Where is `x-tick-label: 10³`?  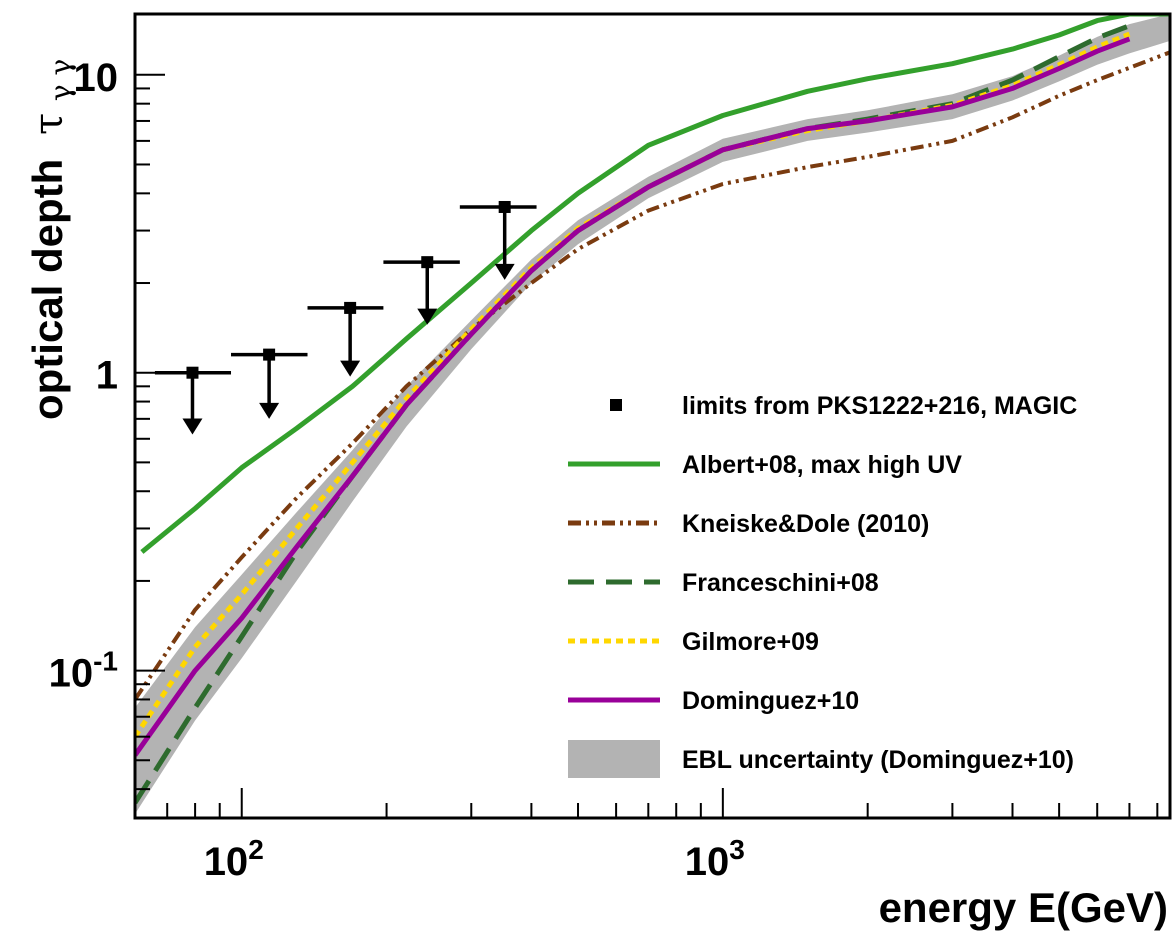
x-tick-label: 10³ is located at coordinates (715, 859).